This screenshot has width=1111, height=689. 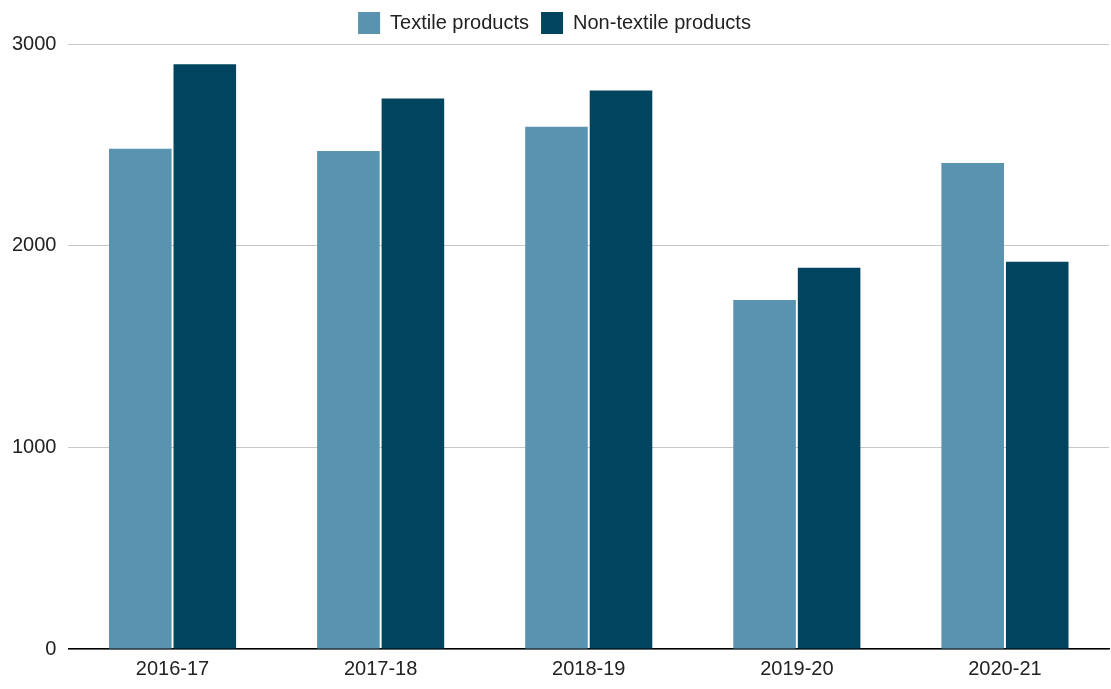 What do you see at coordinates (34, 244) in the screenshot?
I see `y-tick-label: 2000` at bounding box center [34, 244].